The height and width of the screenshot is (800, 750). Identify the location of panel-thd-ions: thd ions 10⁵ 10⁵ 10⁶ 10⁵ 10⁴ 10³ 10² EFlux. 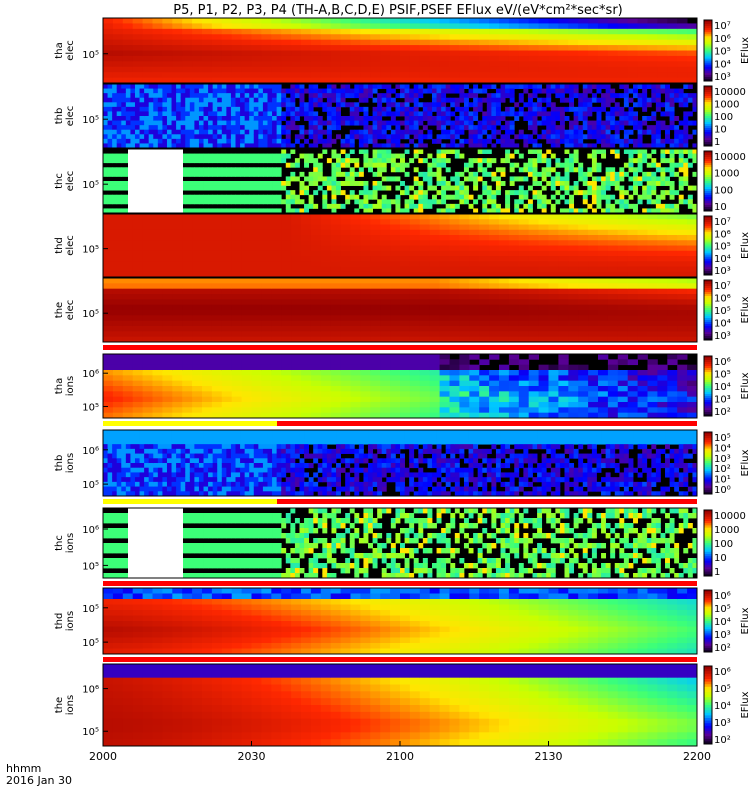
(402, 624).